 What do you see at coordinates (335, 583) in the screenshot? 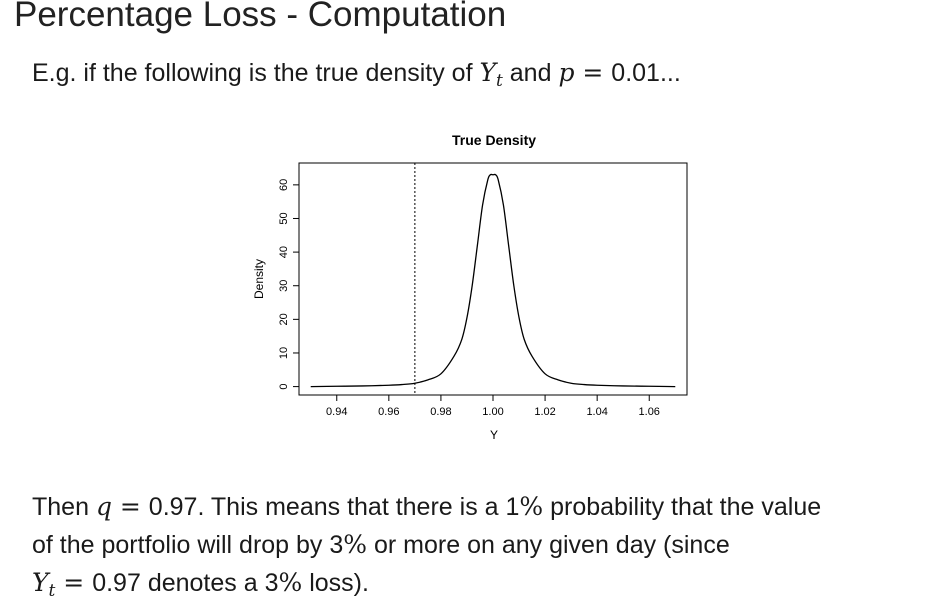
I see `conclusion-text-6: loss).` at bounding box center [335, 583].